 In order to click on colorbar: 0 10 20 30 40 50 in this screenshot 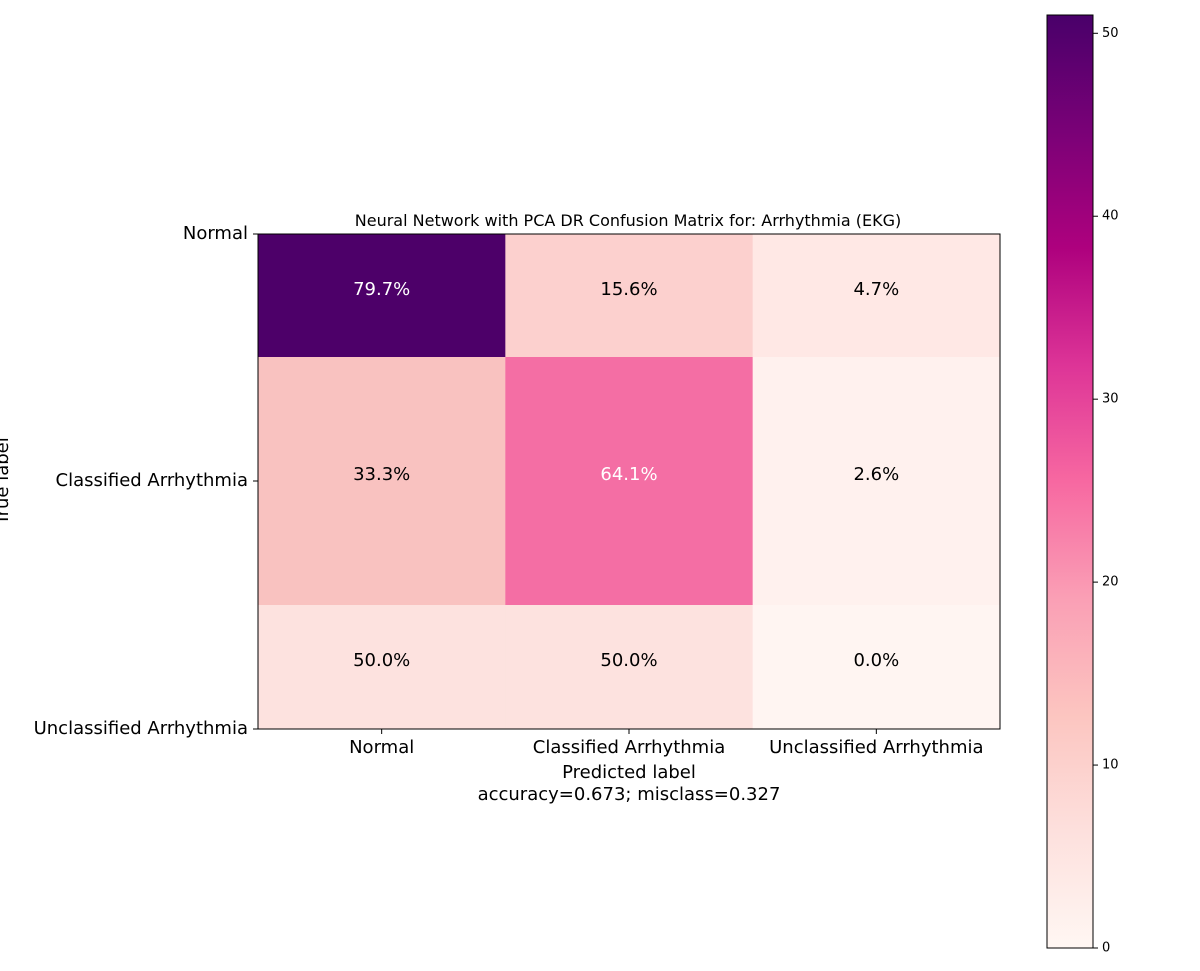, I will do `click(1082, 485)`.